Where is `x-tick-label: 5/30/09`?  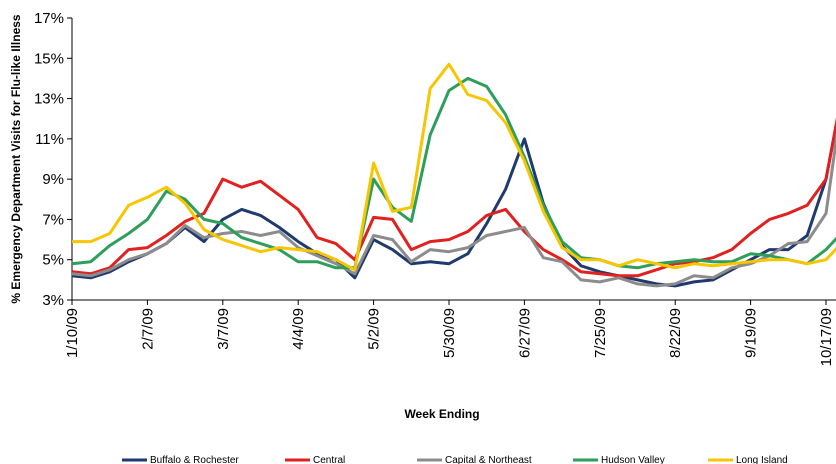 x-tick-label: 5/30/09 is located at coordinates (449, 333).